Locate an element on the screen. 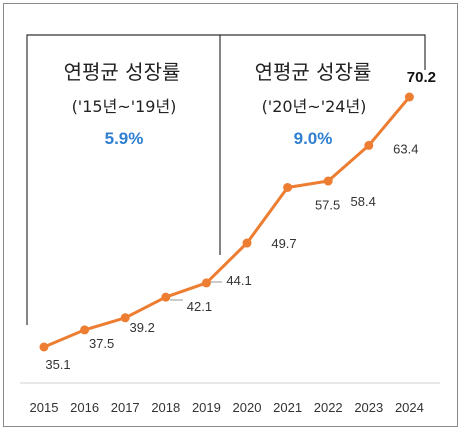 This screenshot has height=432, width=463. x-tick-layer: 2015 2016 2017 2018 2019 2020 2021 2022 2023 2024 is located at coordinates (227, 407).